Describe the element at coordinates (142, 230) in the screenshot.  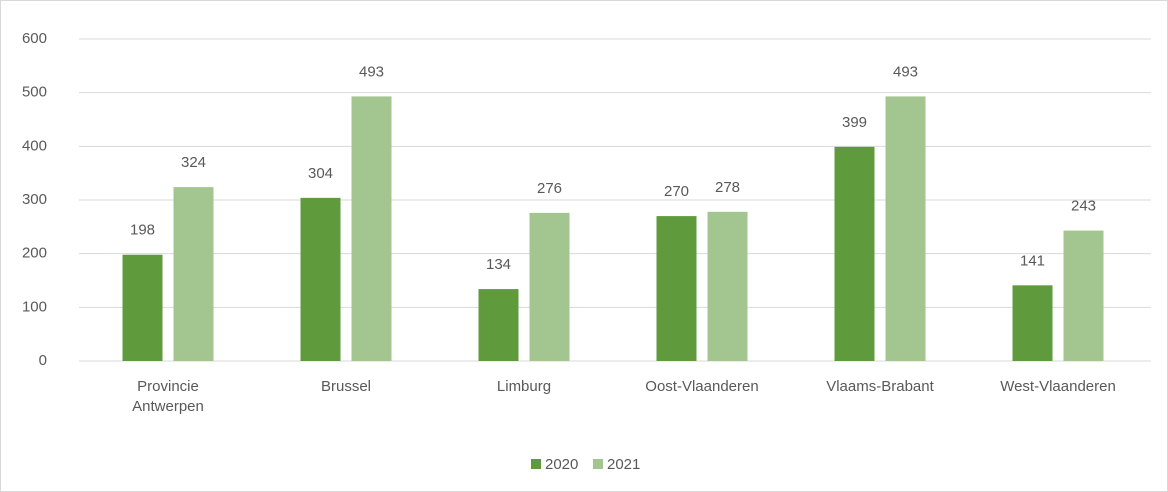
I see `data-label: 198` at that location.